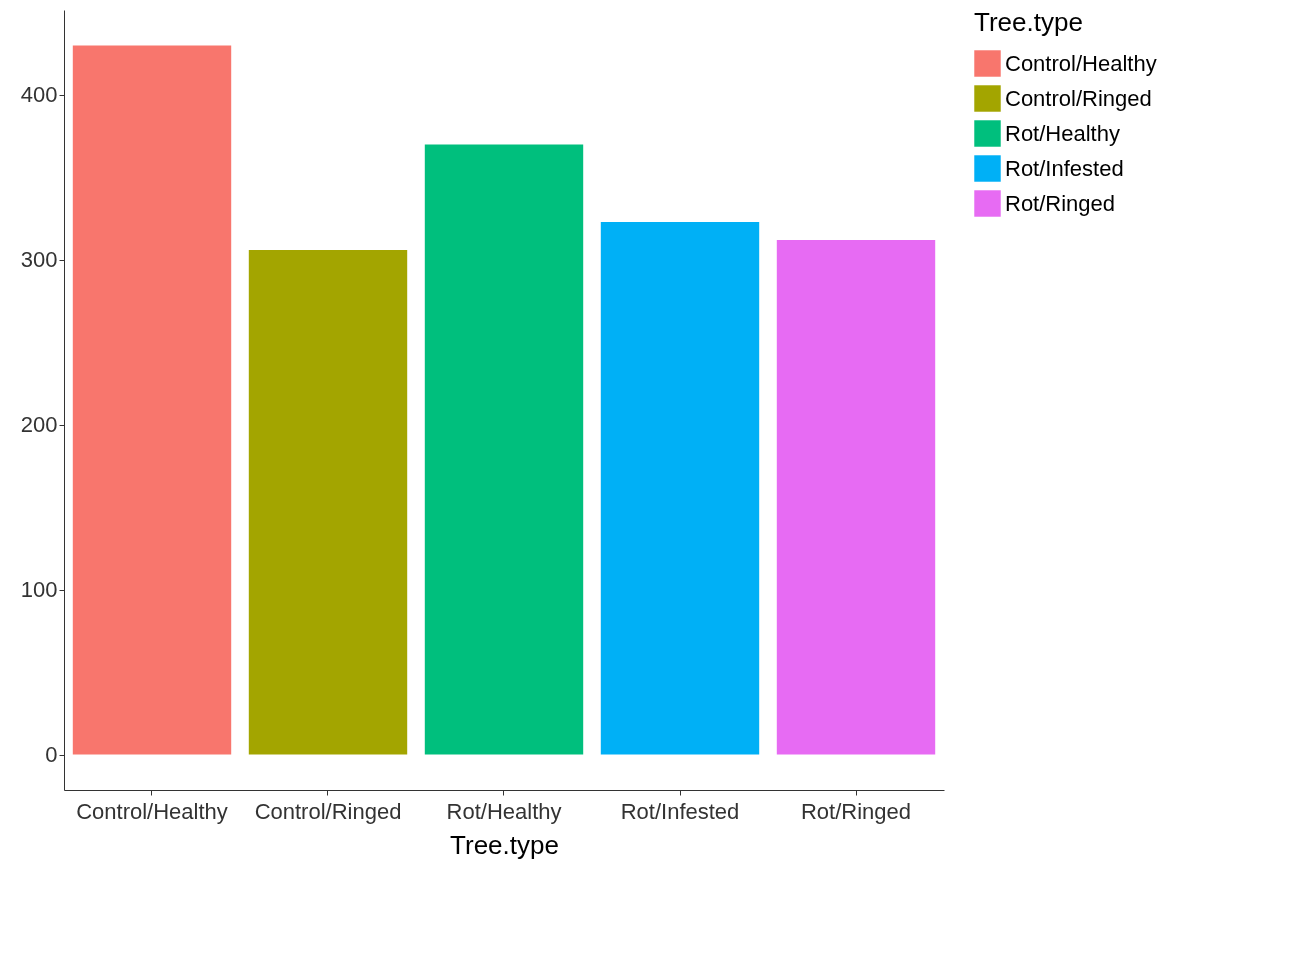 This screenshot has height=968, width=1296. What do you see at coordinates (328, 811) in the screenshot?
I see `x-tick-label: Control/Ringed` at bounding box center [328, 811].